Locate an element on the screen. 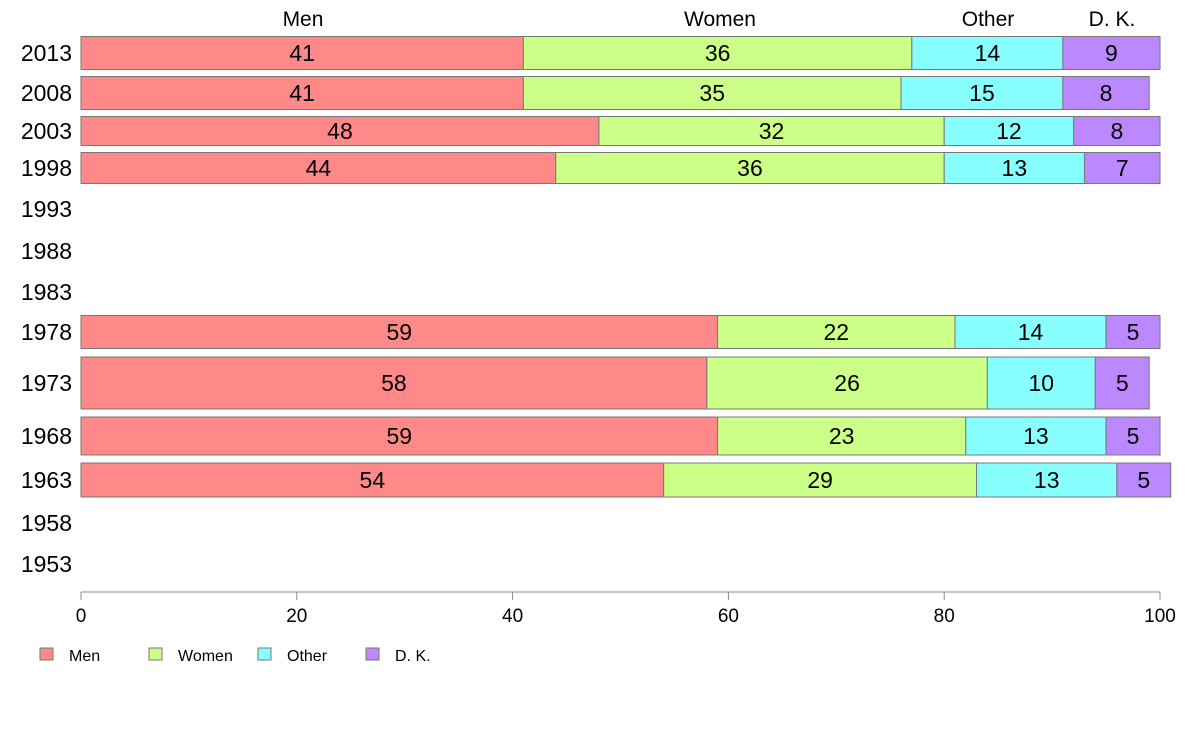 Image resolution: width=1188 pixels, height=736 pixels. value-label-other-1978: 14 is located at coordinates (1031, 332).